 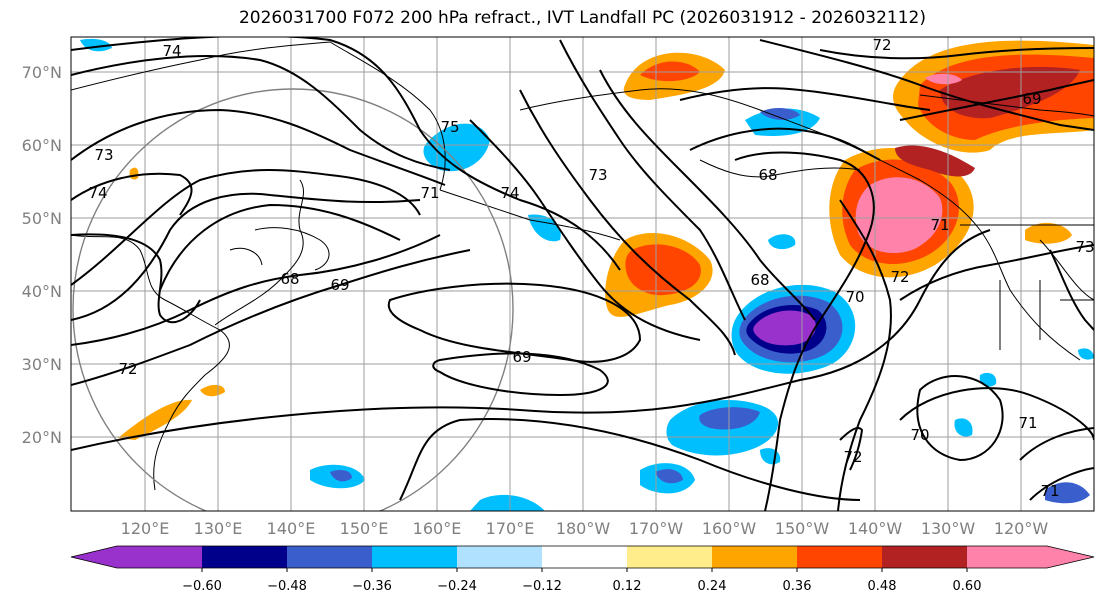 What do you see at coordinates (42, 72) in the screenshot?
I see `lat-label-70: 70°N` at bounding box center [42, 72].